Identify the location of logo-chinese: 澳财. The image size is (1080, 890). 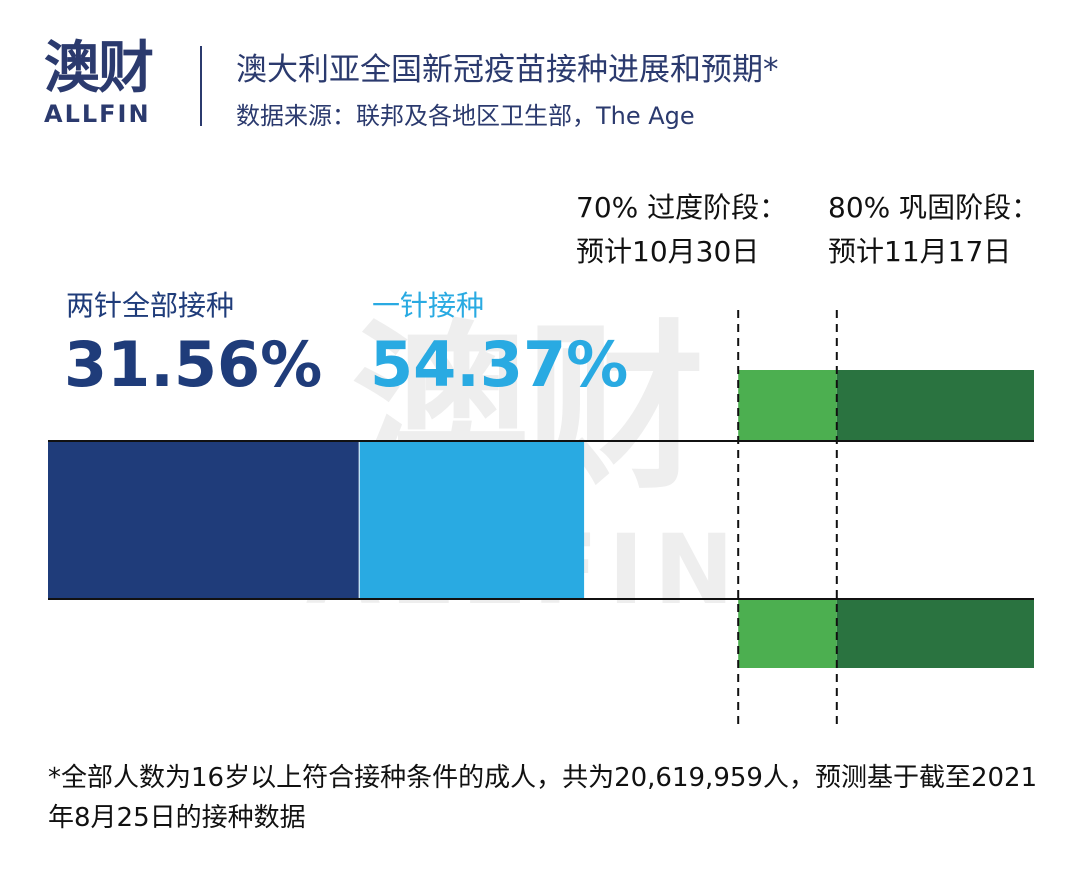
(99, 68).